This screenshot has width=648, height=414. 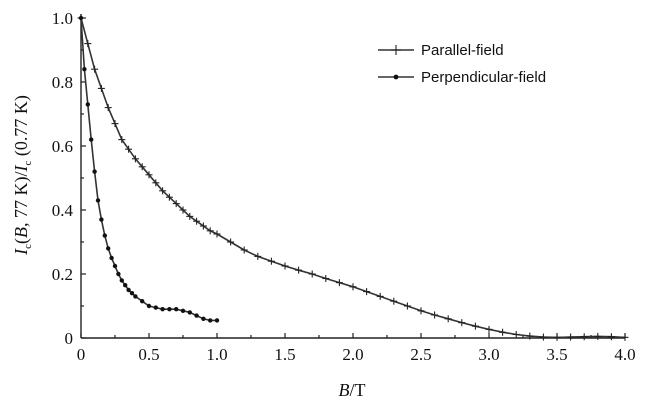 What do you see at coordinates (62, 146) in the screenshot?
I see `y-tick-label: 0.6` at bounding box center [62, 146].